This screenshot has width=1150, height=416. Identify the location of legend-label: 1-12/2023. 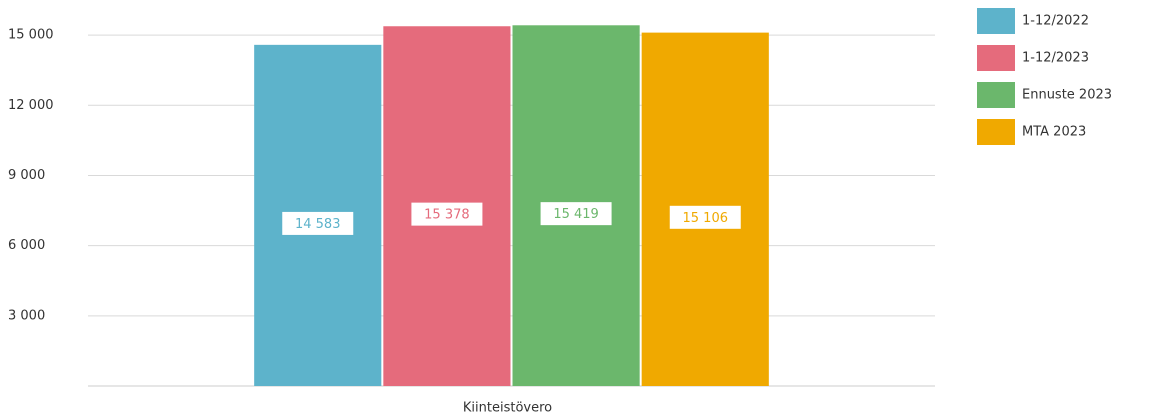
(1055, 58).